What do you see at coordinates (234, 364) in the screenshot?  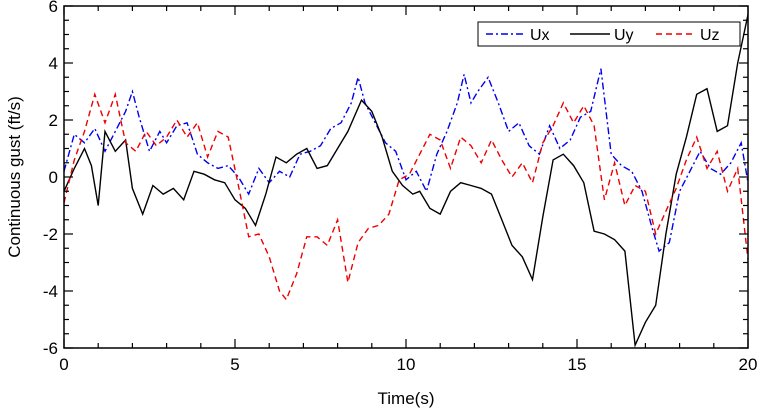 I see `x-tick-label: 5` at bounding box center [234, 364].